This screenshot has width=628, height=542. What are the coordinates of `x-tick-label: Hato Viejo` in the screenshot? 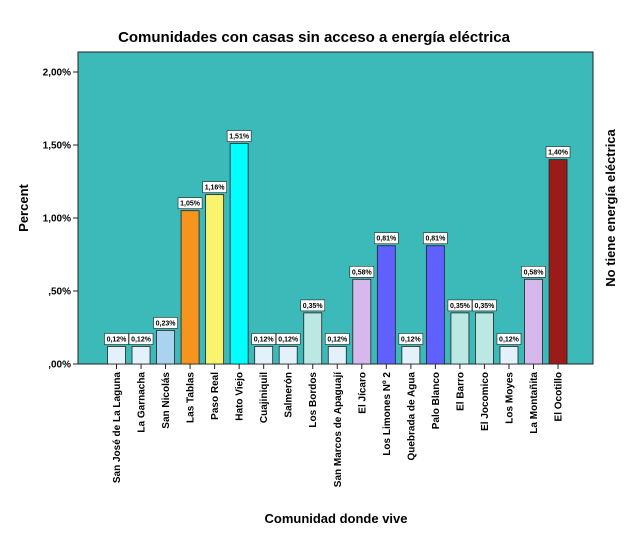 It's located at (240, 396).